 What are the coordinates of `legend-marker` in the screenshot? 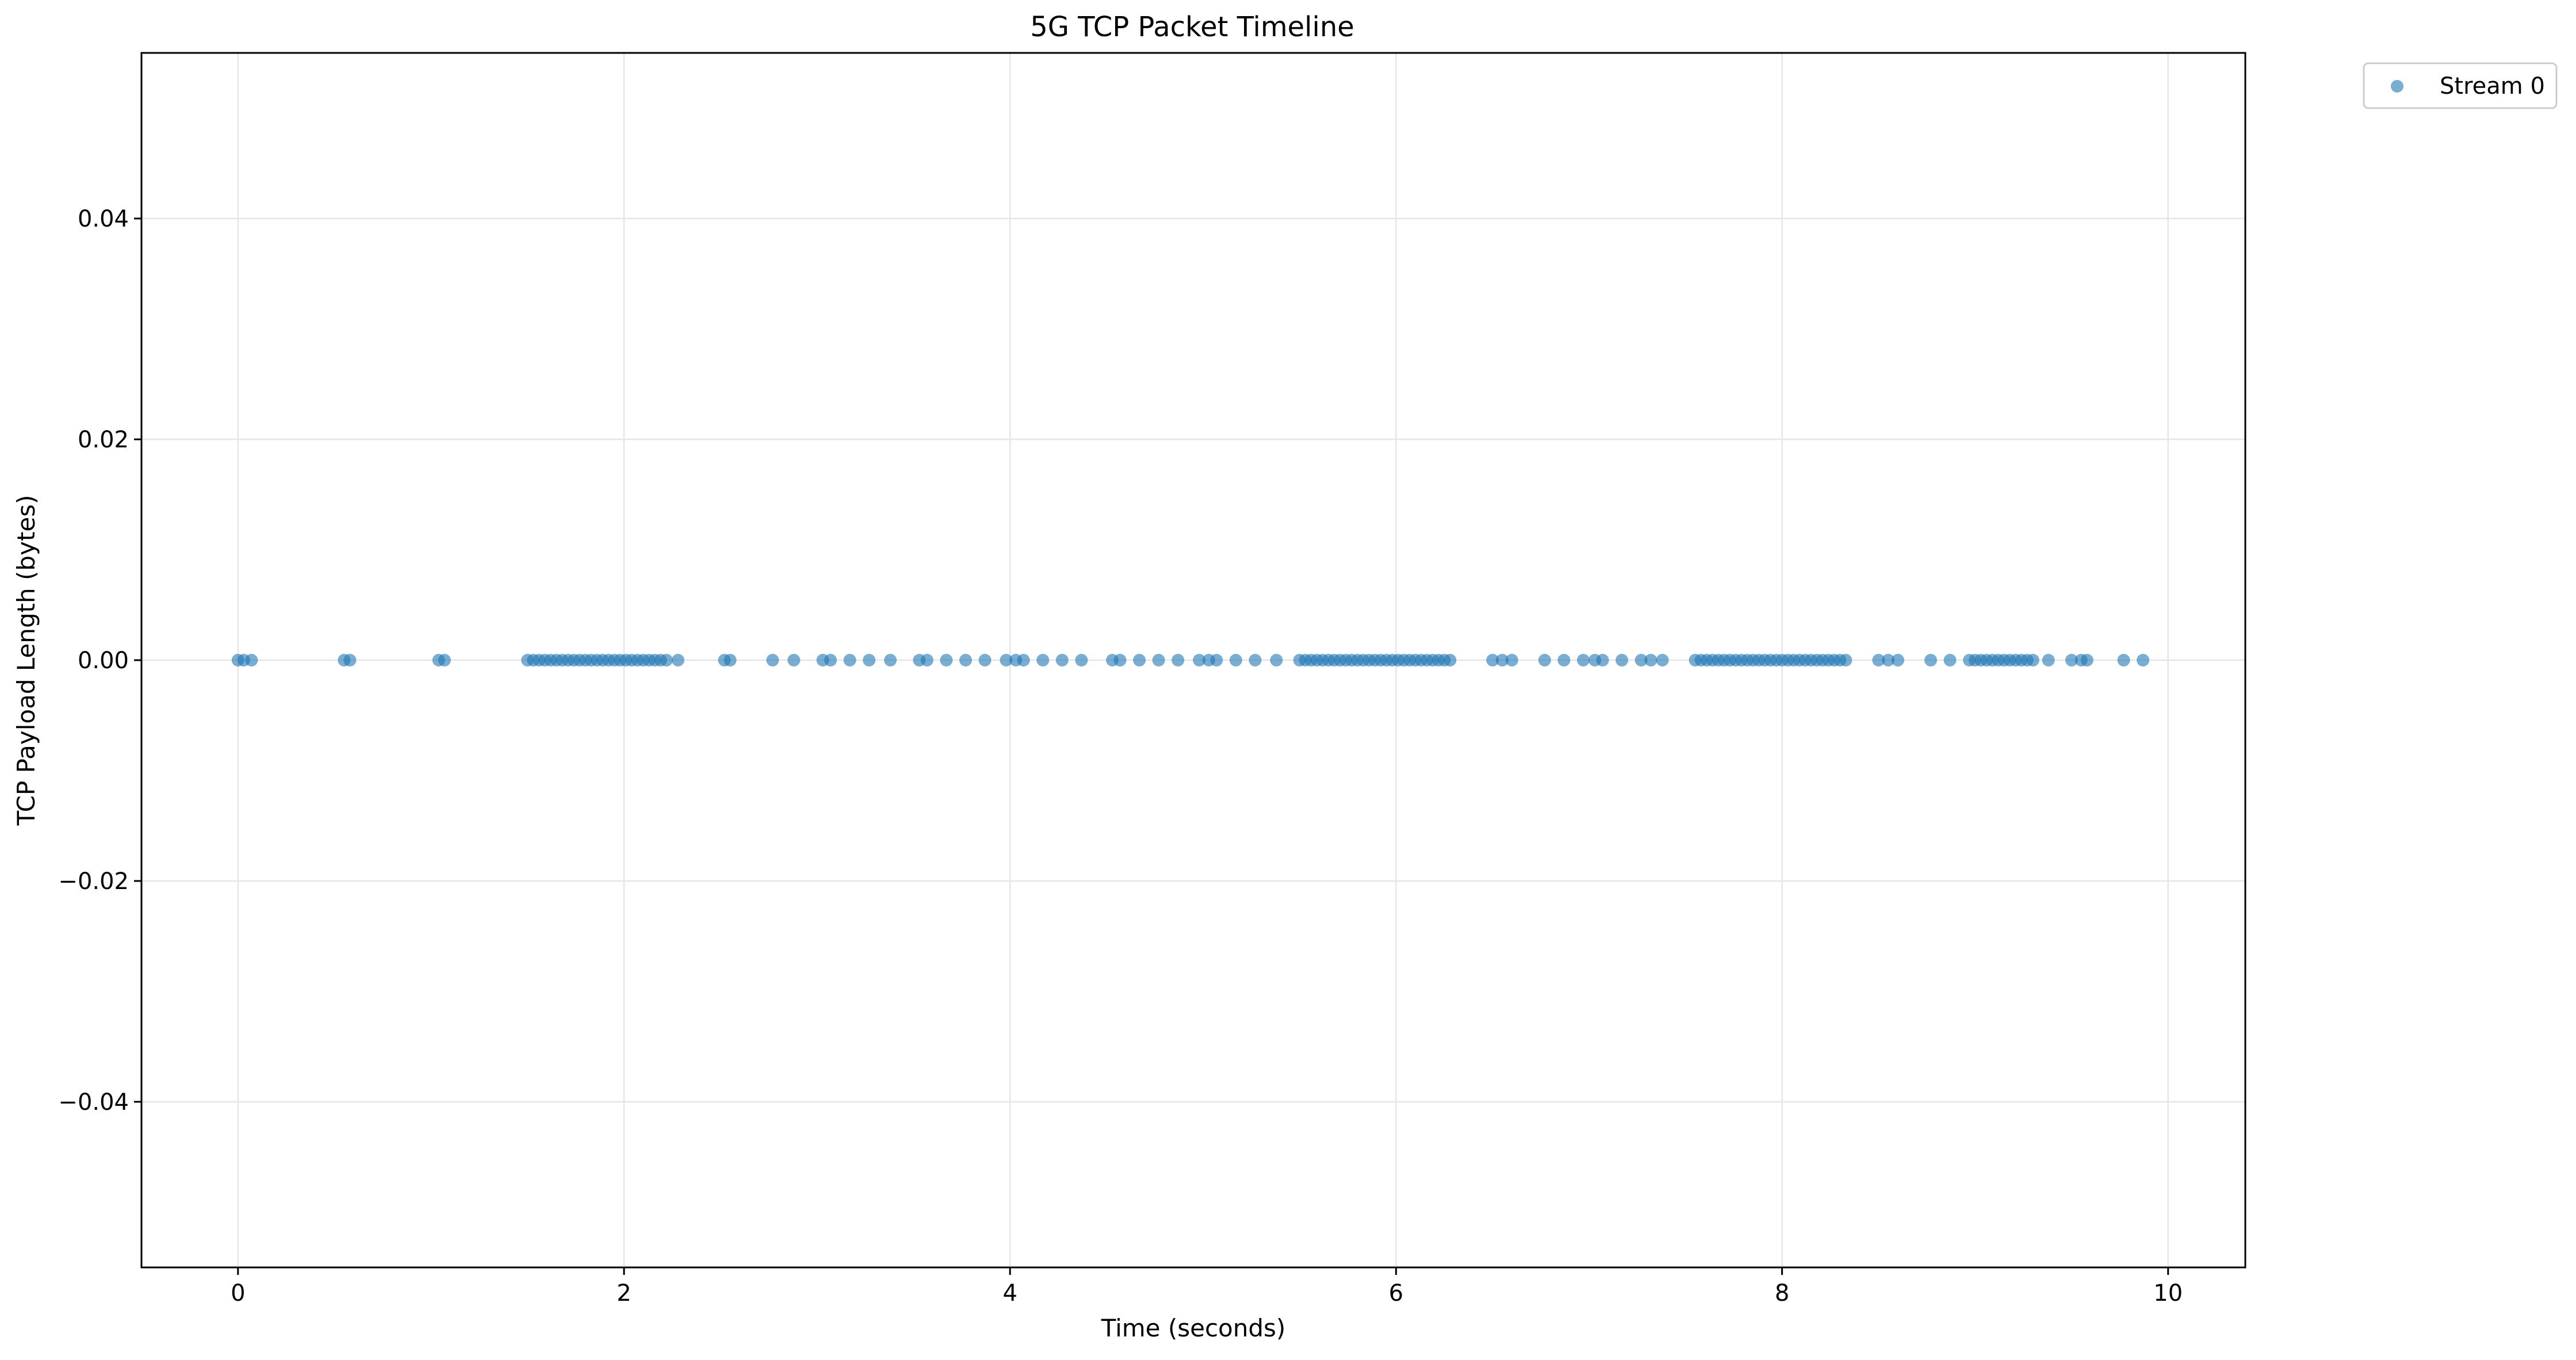 It's located at (2397, 86).